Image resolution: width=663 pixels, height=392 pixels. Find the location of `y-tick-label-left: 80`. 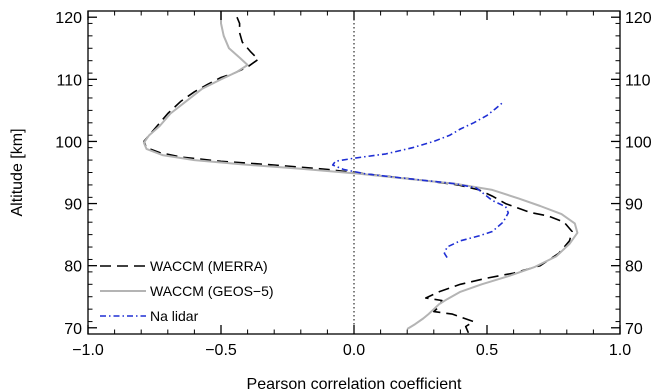

y-tick-label-left: 80 is located at coordinates (73, 267).